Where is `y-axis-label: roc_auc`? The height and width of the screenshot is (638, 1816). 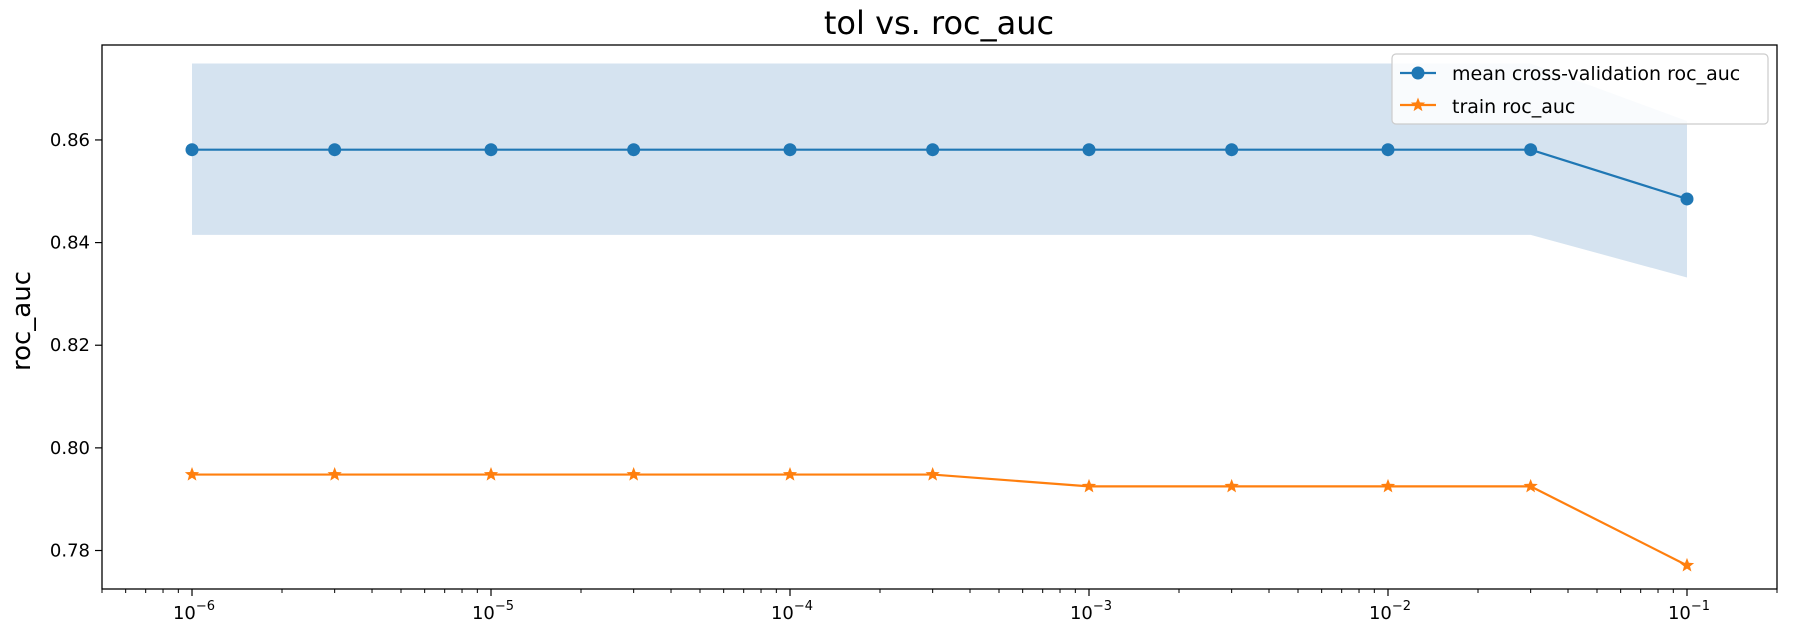
y-axis-label: roc_auc is located at coordinates (22, 321).